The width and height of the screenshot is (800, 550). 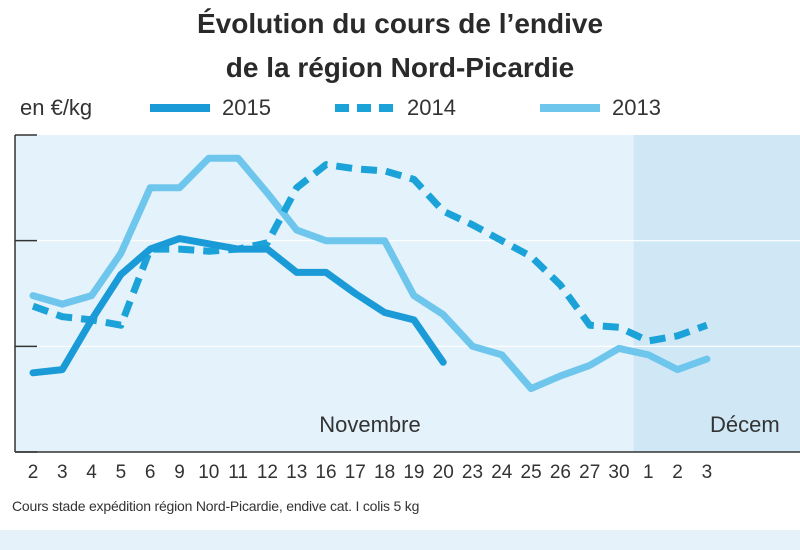 I want to click on chart-title-line-2: de la région Nord-Picardie, so click(x=400, y=67).